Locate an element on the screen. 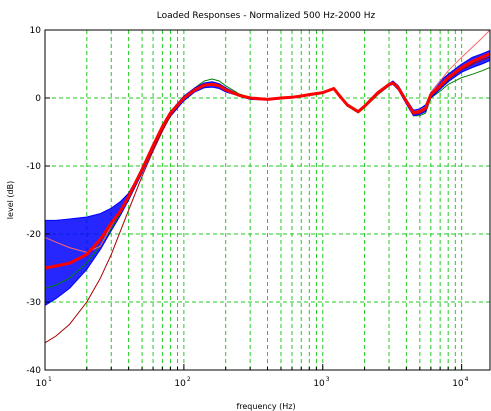  y-tick-label: -10 is located at coordinates (33, 167).